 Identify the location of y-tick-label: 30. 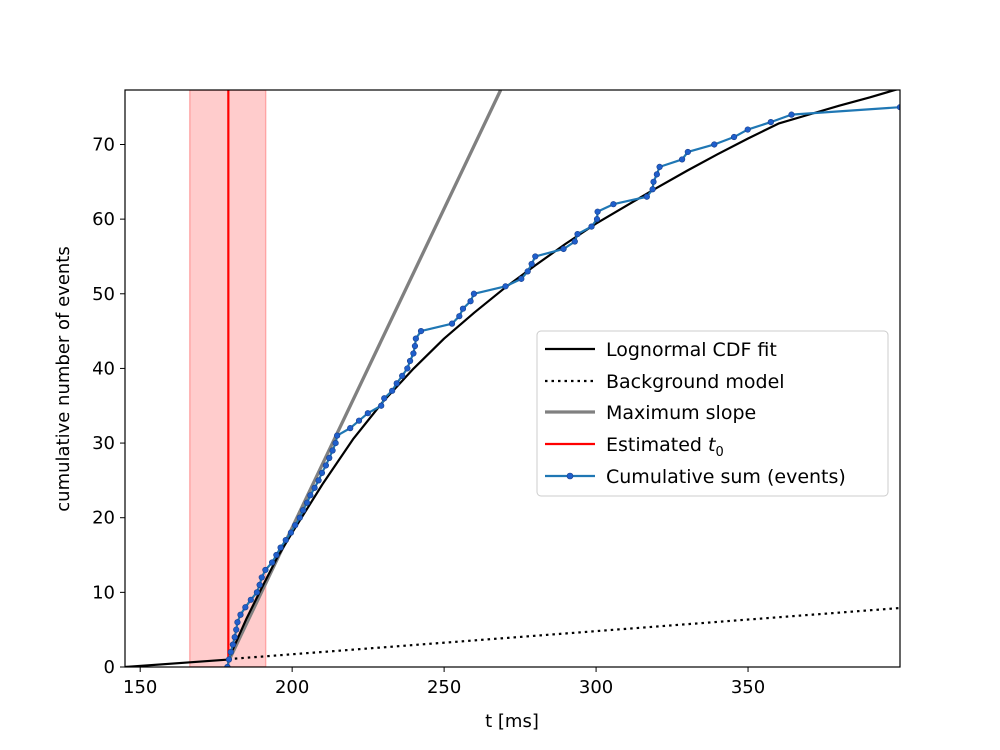
(103, 443).